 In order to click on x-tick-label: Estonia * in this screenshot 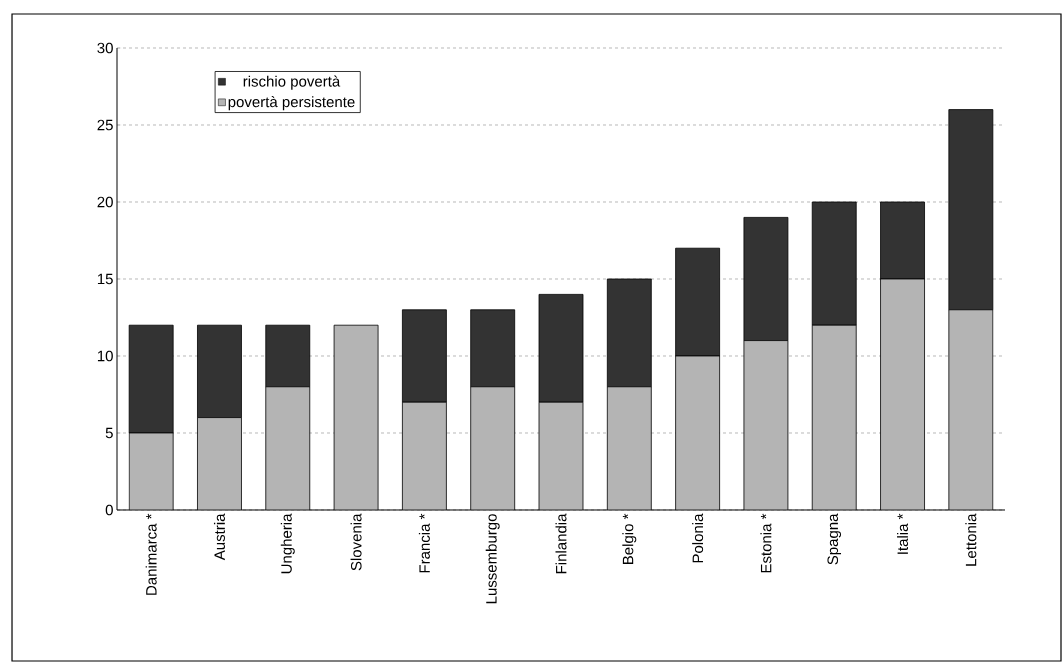, I will do `click(766, 543)`.